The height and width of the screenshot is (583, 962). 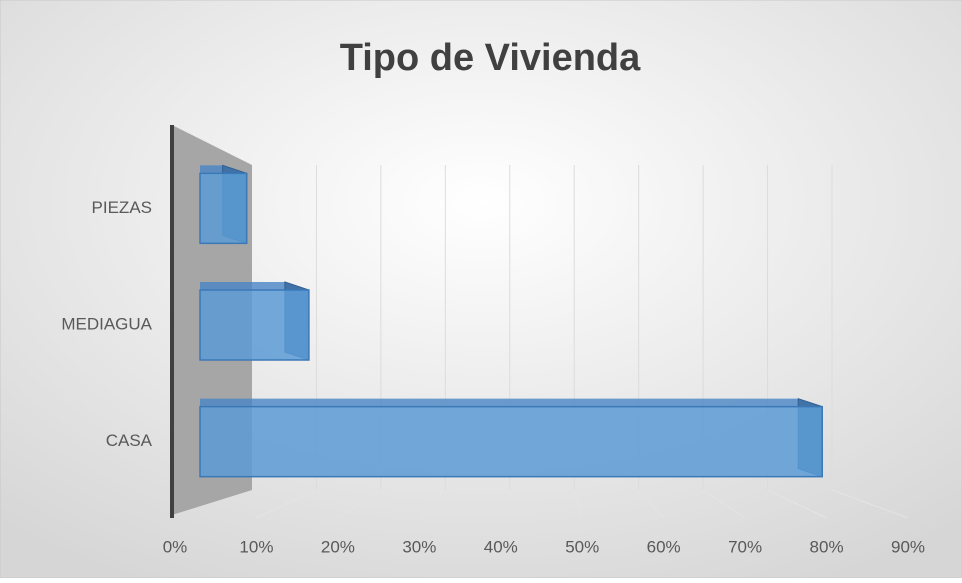 I want to click on x-tick-label: 30%, so click(x=419, y=546).